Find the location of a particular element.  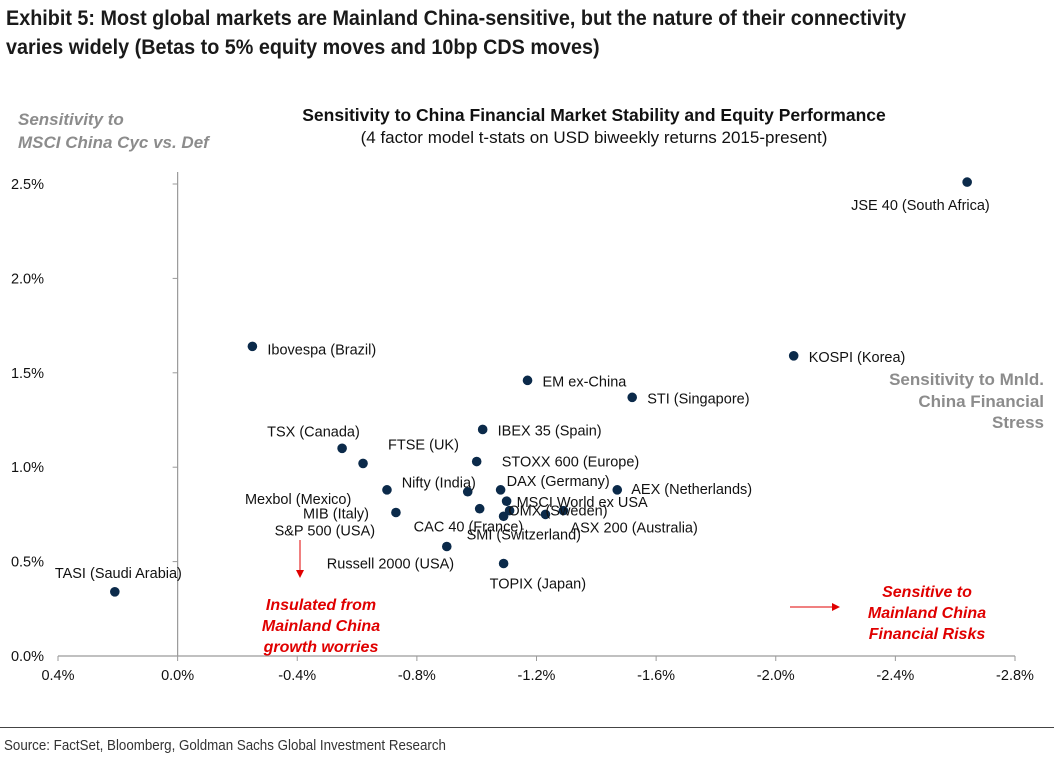

x-axis-title-line: Sensitivity to Mnld. is located at coordinates (966, 379).